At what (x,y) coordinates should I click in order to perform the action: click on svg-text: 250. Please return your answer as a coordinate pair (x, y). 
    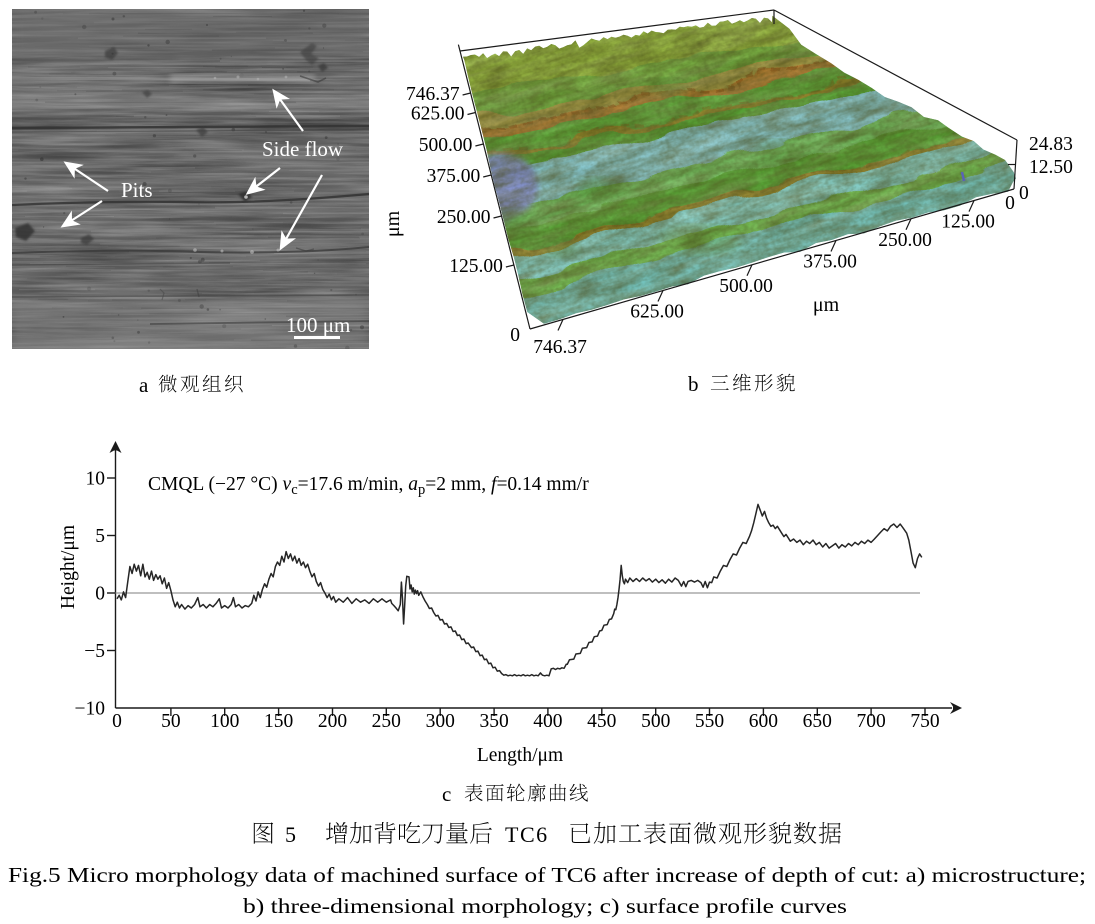
    Looking at the image, I should click on (386, 721).